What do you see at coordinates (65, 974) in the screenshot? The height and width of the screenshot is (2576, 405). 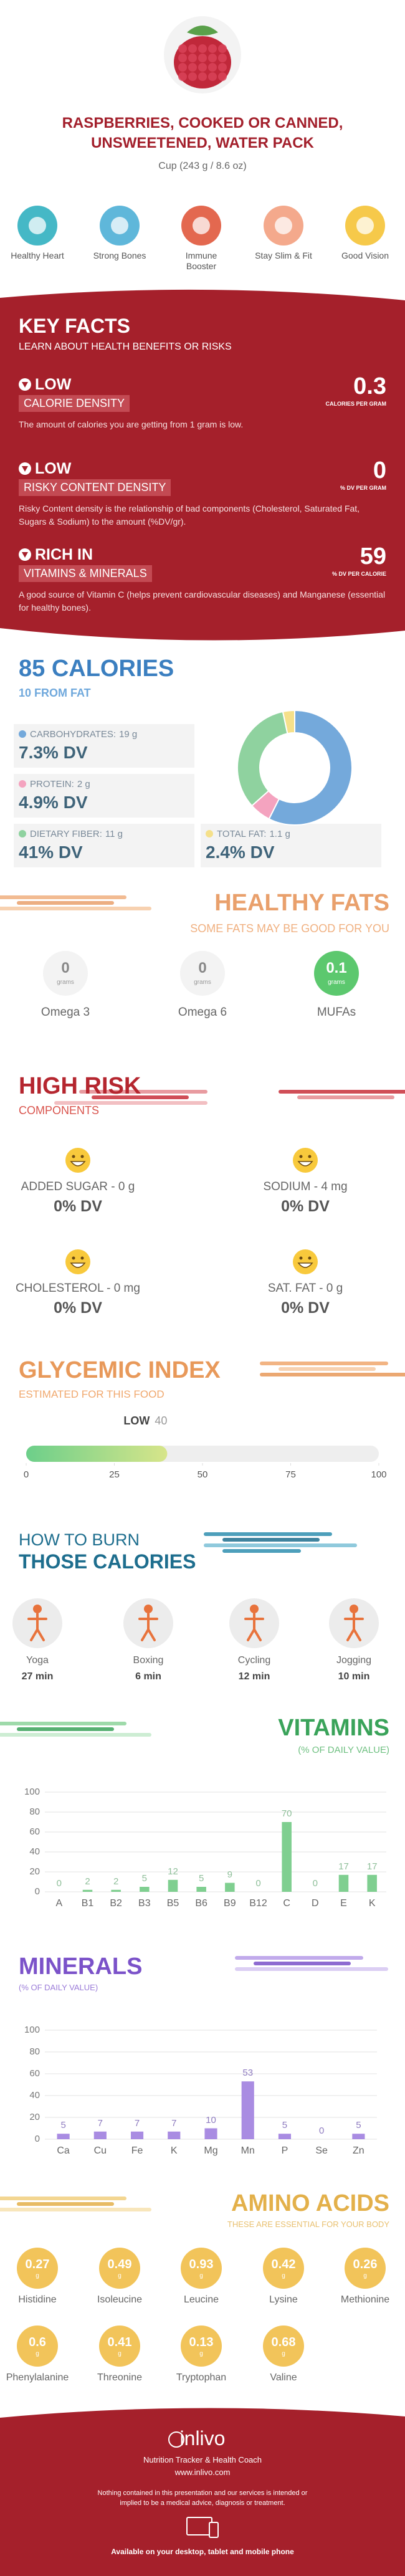 I see `fat-circle` at bounding box center [65, 974].